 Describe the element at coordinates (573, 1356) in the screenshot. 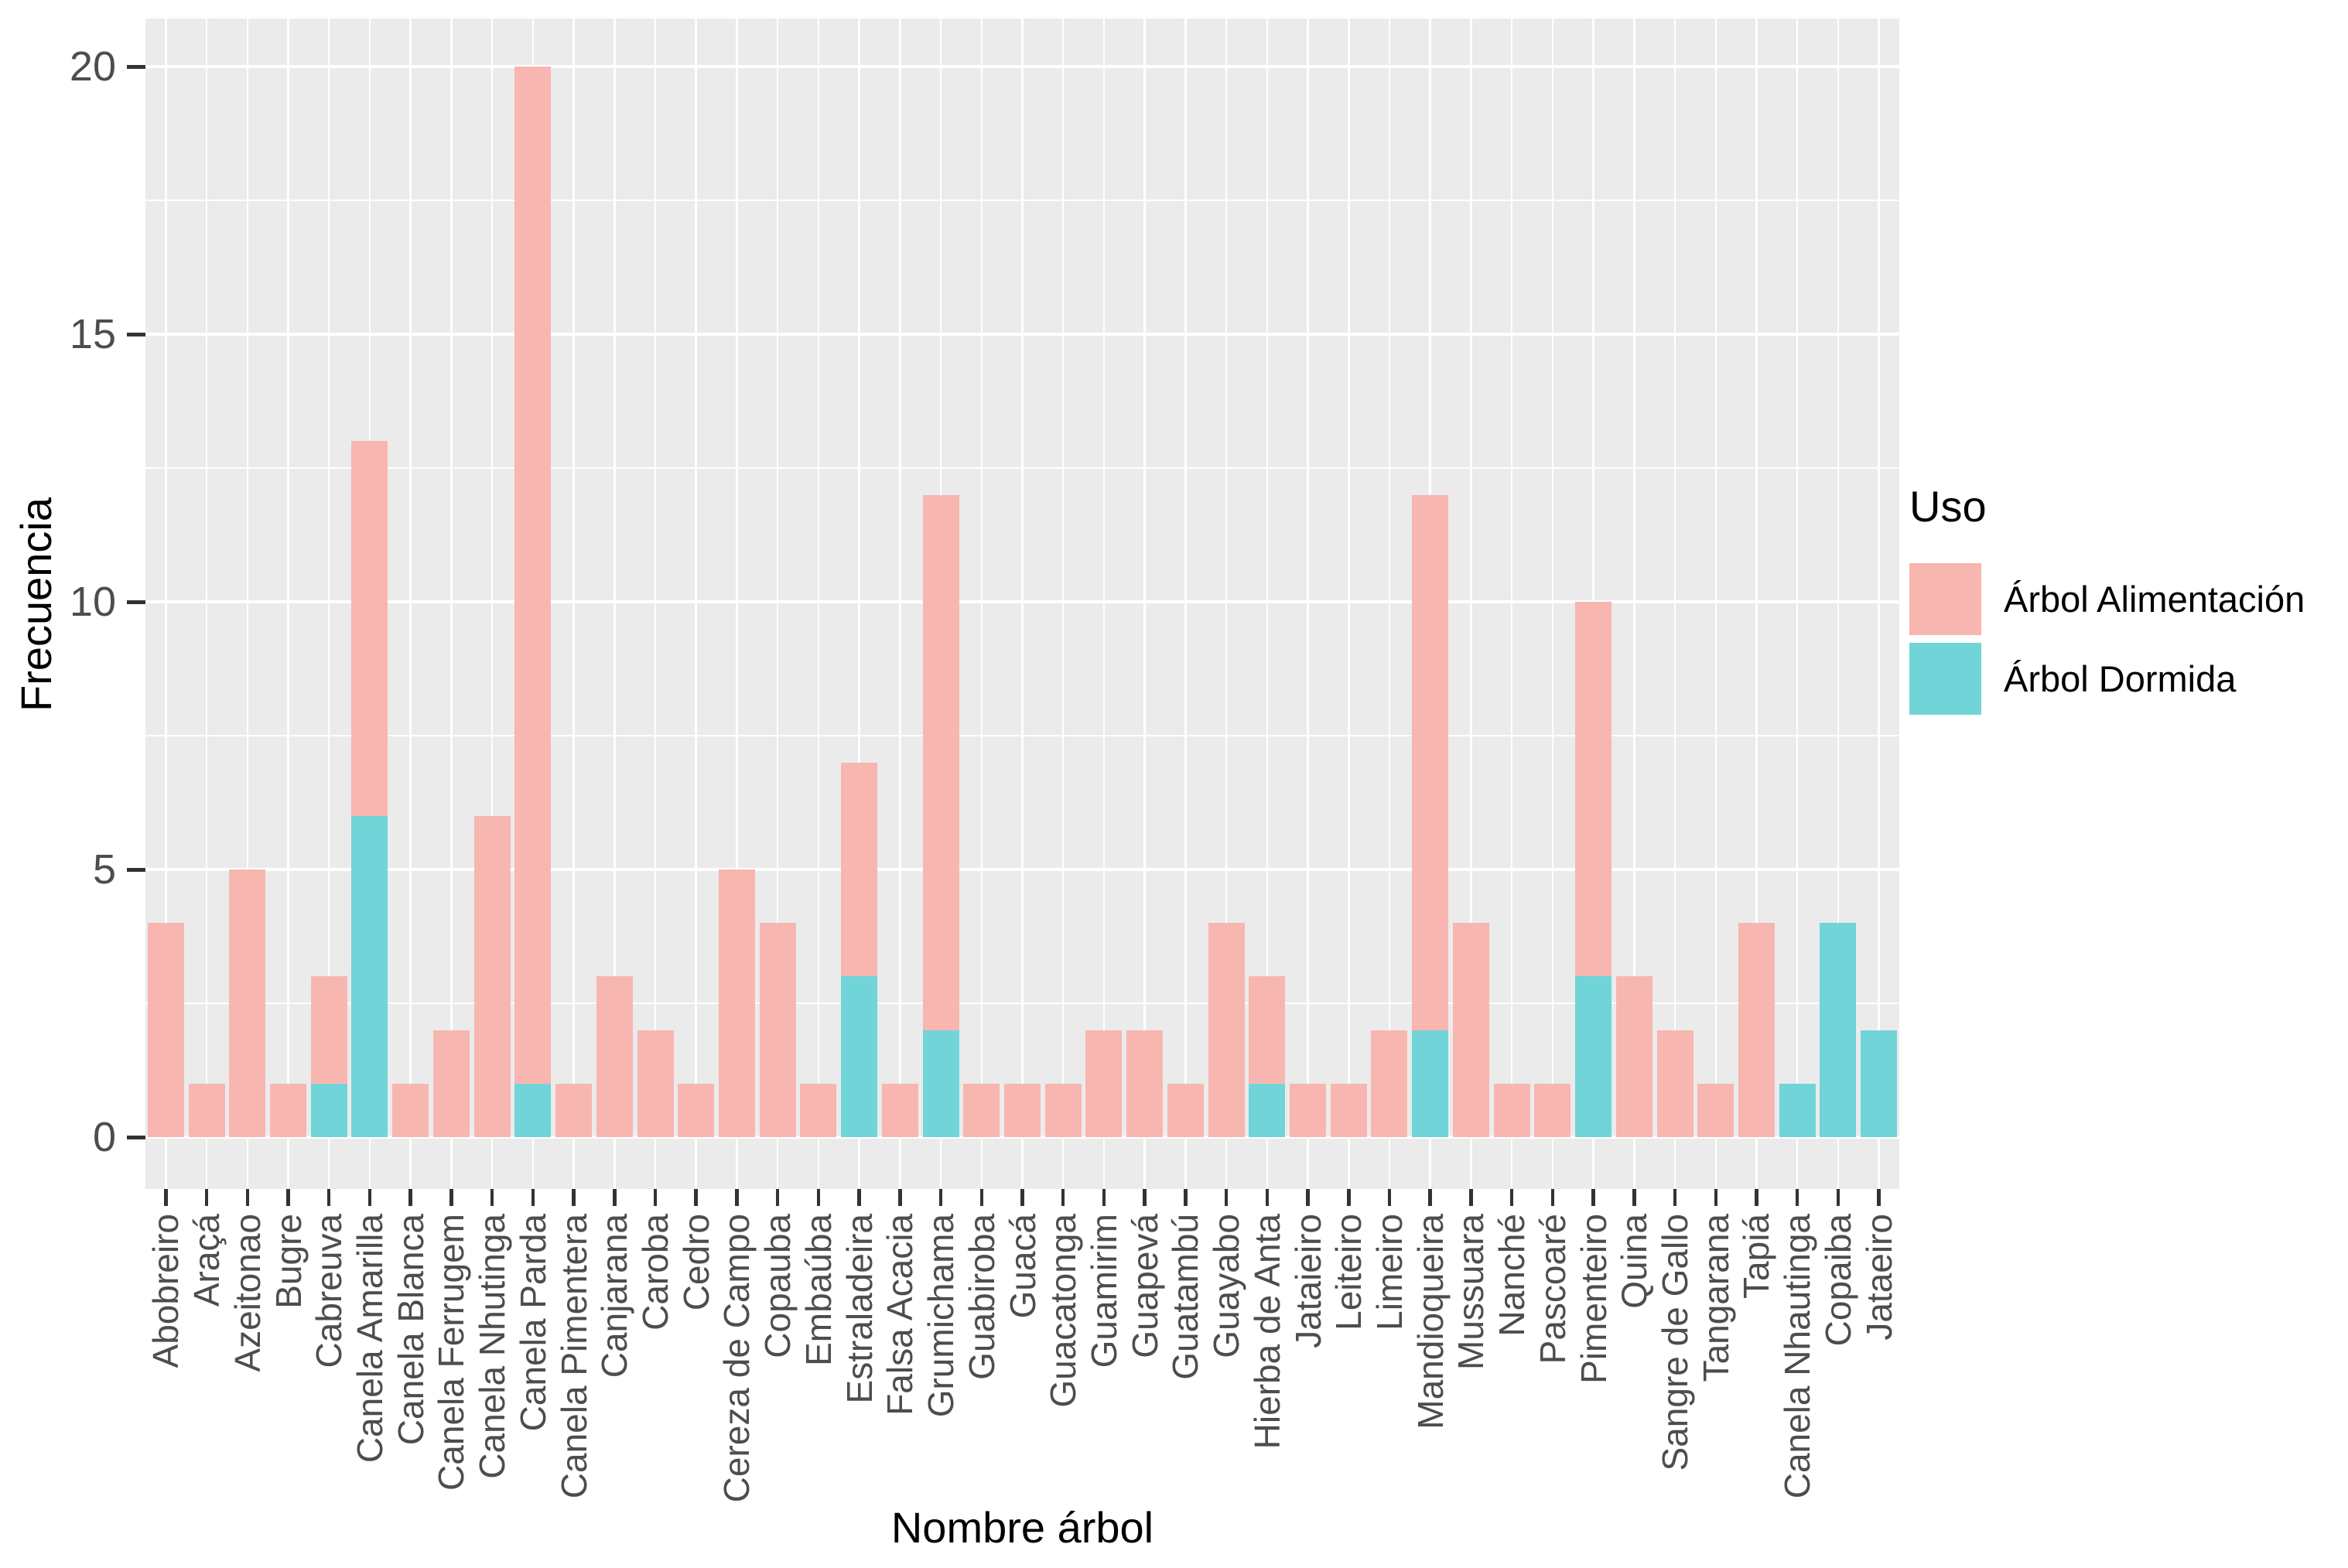

I see `x-category-label-Canela Pimentera: Canela Pimentera` at that location.